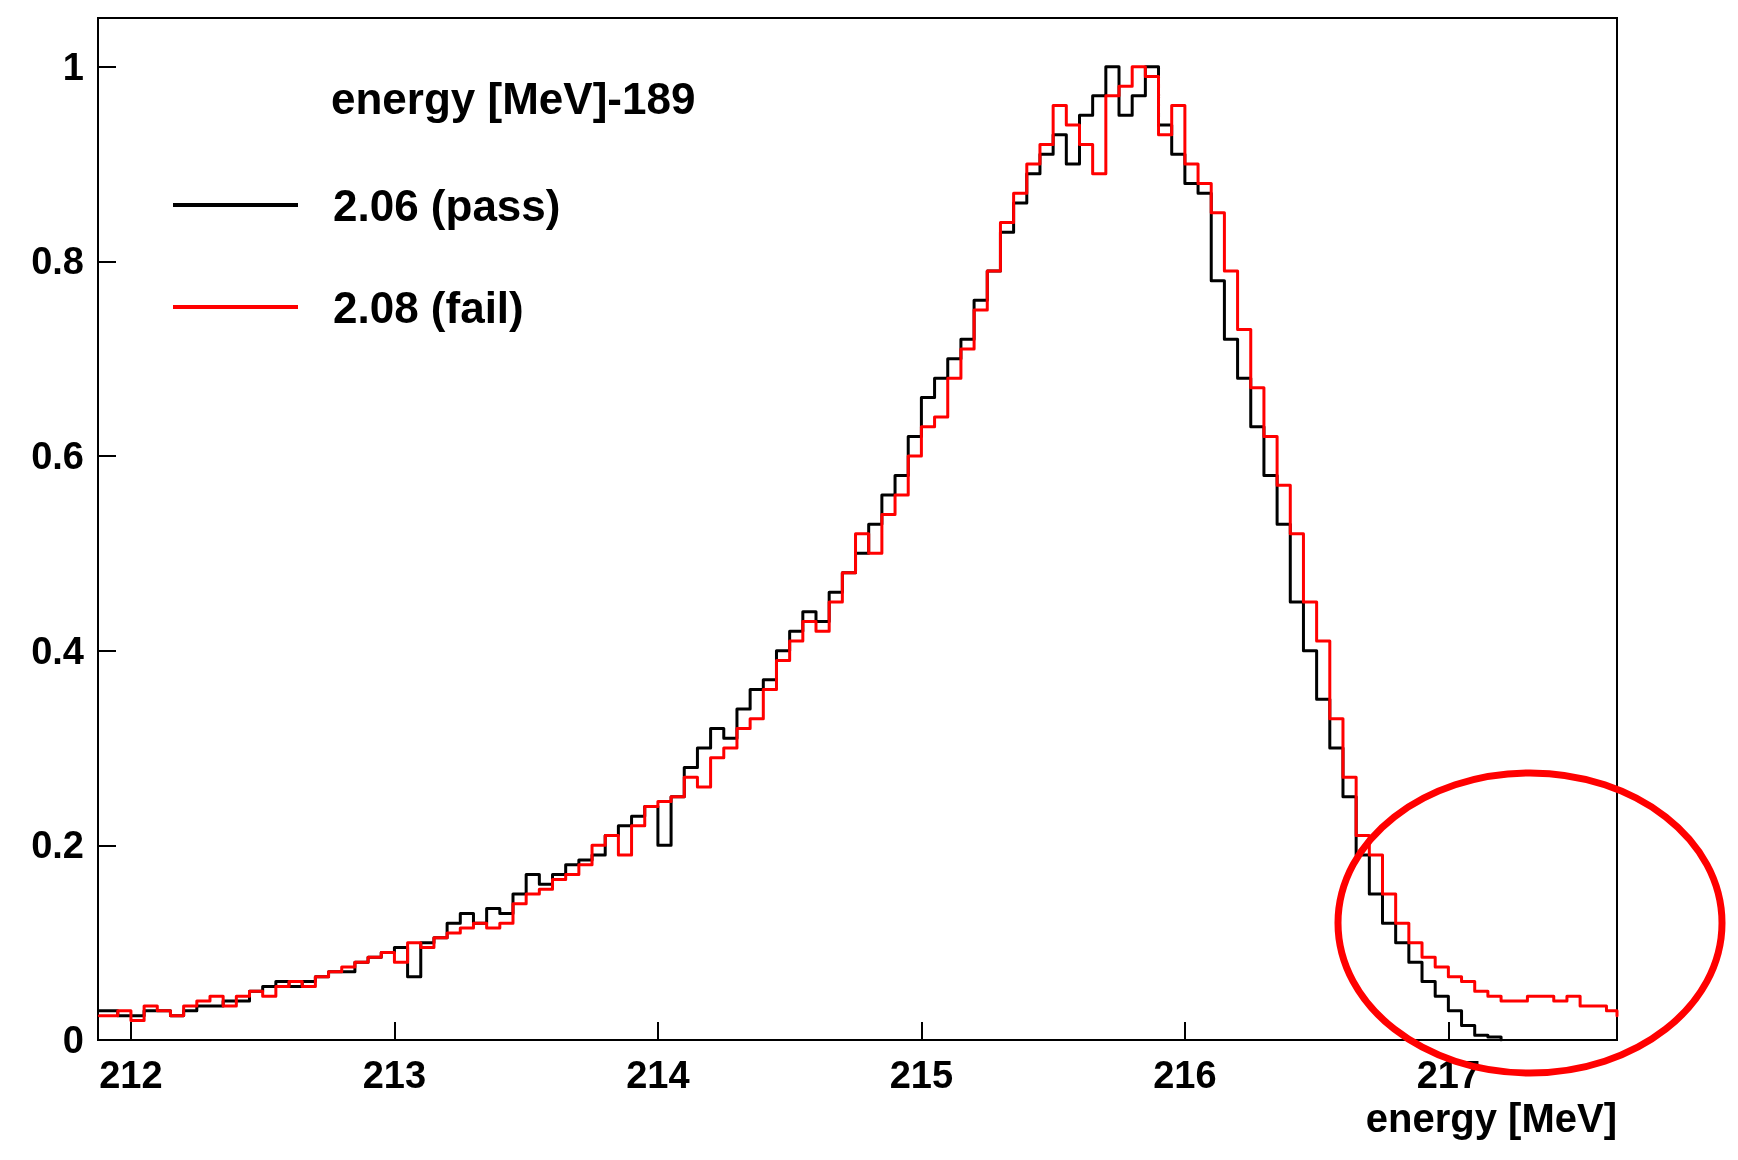 The image size is (1738, 1160). I want to click on legend-label: 2.08 (fail), so click(428, 307).